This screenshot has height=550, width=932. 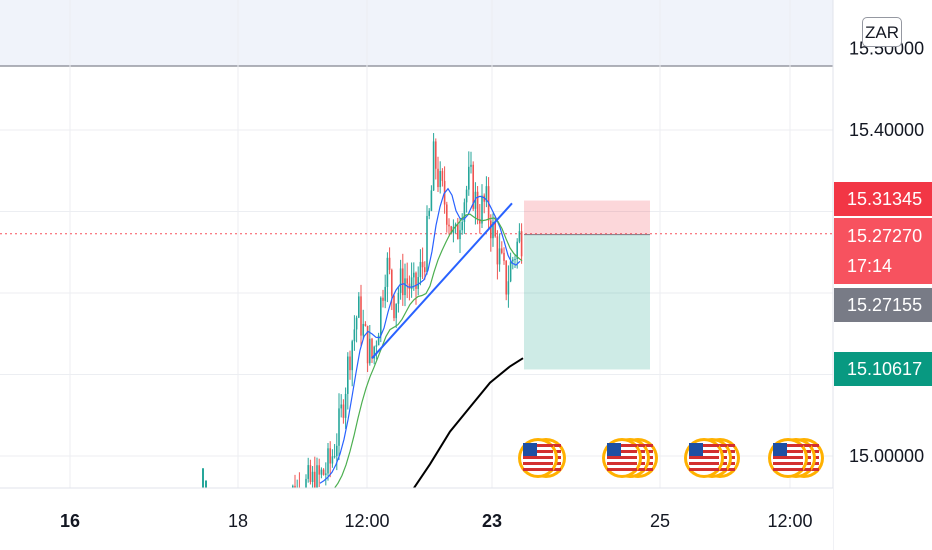 What do you see at coordinates (416, 33) in the screenshot?
I see `header-band` at bounding box center [416, 33].